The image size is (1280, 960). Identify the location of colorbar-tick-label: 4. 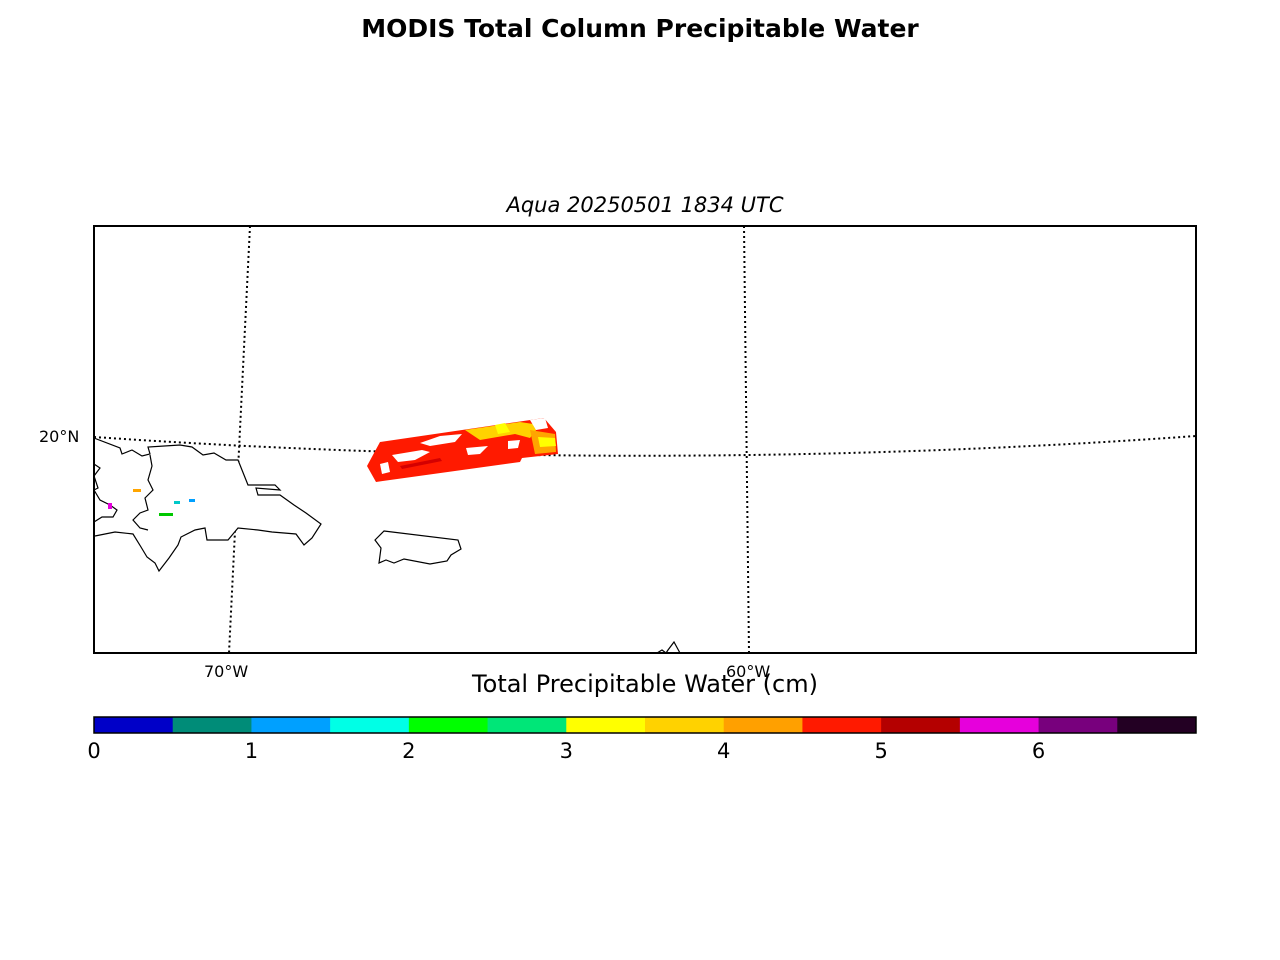
(724, 751).